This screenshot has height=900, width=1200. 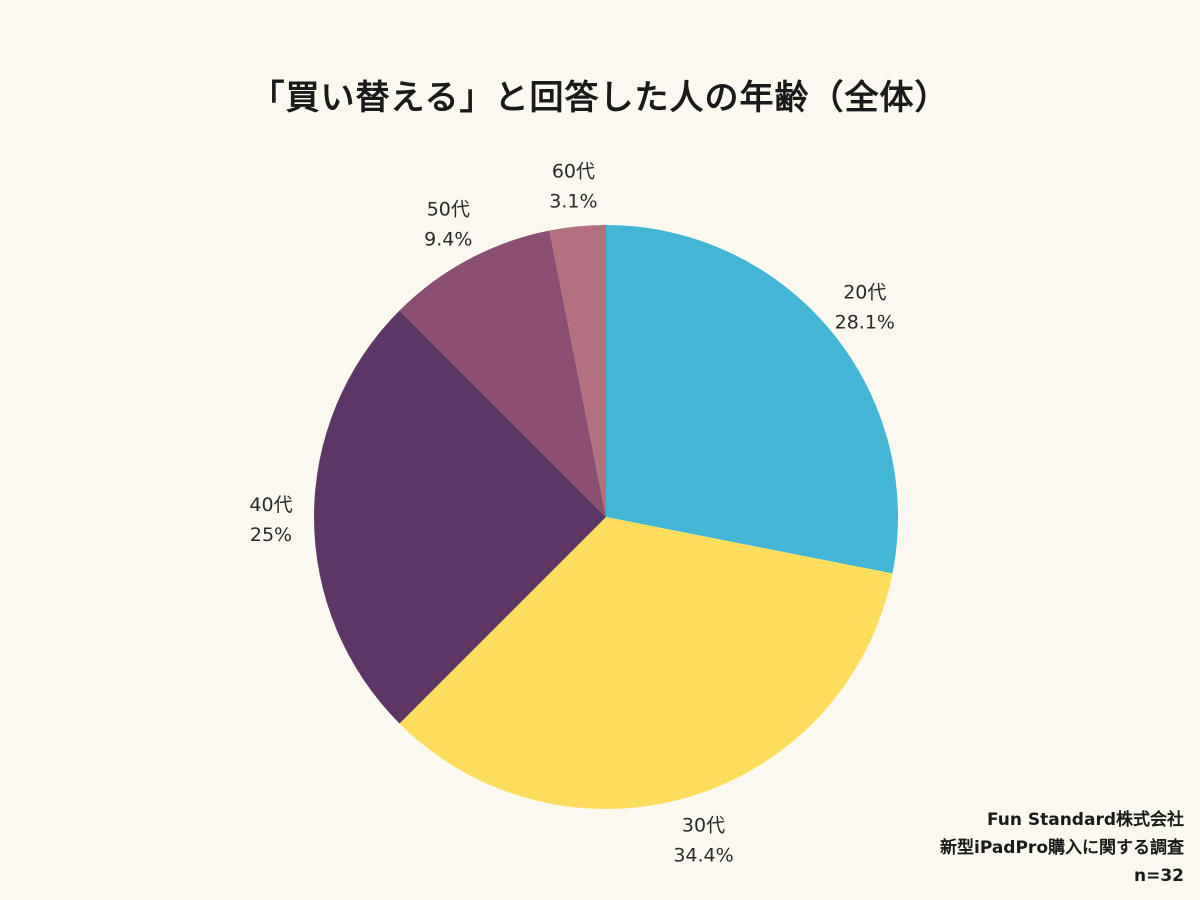 I want to click on slice-label-4: 60代, so click(x=573, y=172).